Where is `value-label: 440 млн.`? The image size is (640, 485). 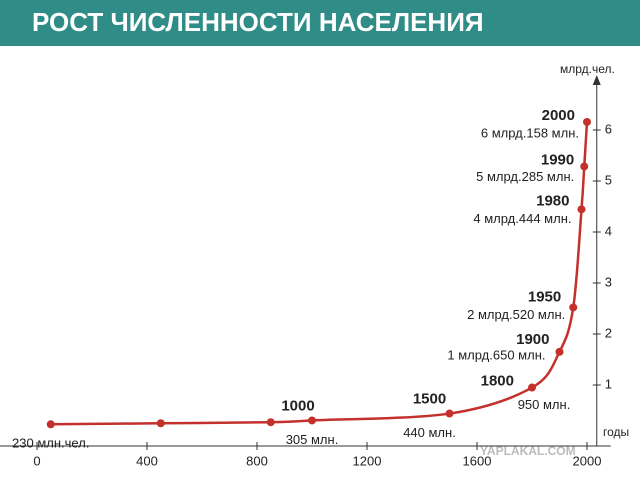 value-label: 440 млн. is located at coordinates (429, 432).